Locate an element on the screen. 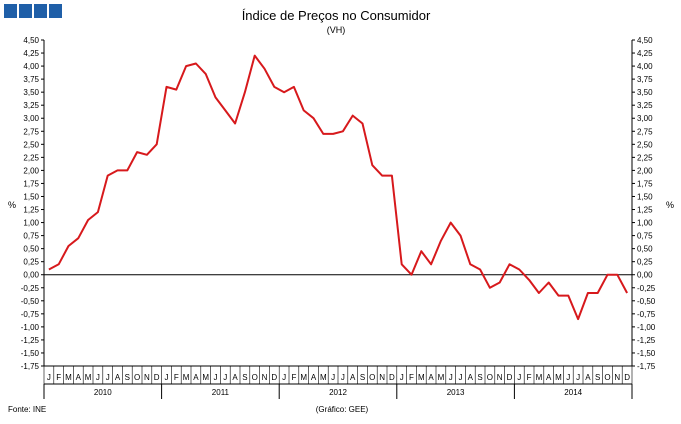 This screenshot has height=424, width=681. y-tick-label-right: -0,25 is located at coordinates (646, 288).